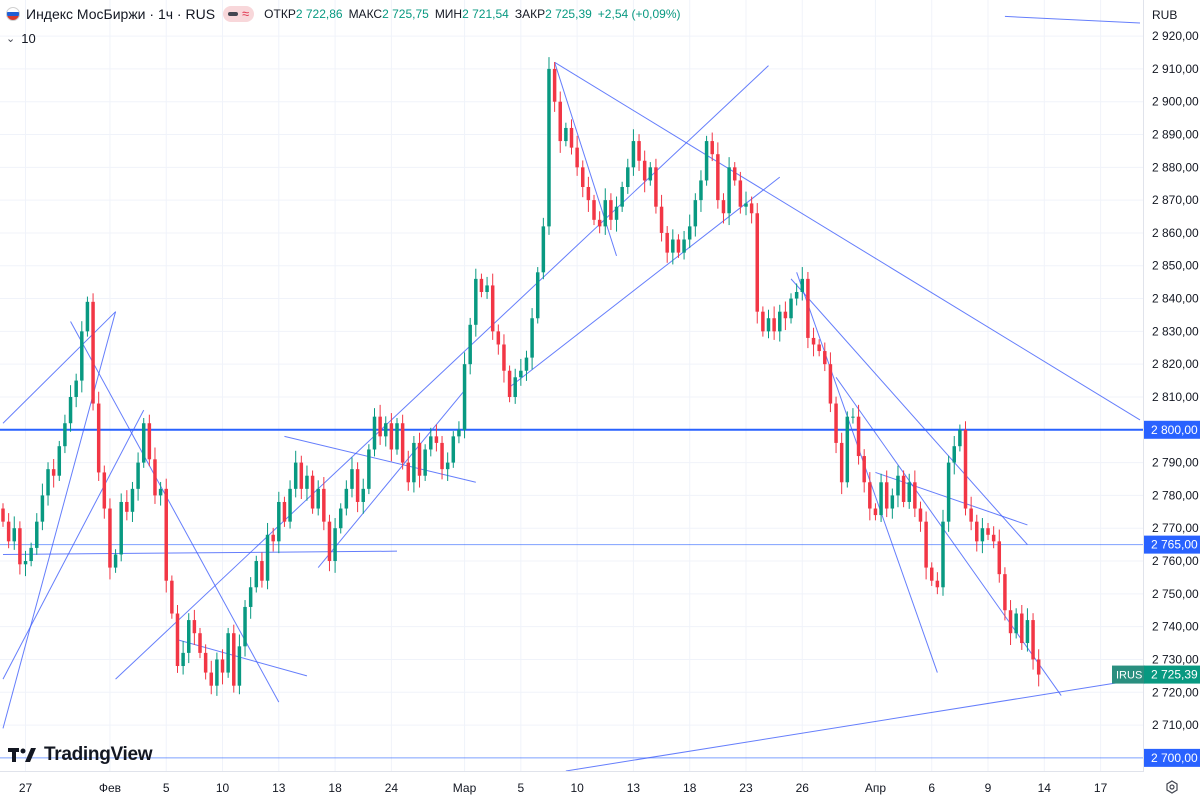  Describe the element at coordinates (121, 14) in the screenshot. I see `symbol-title: Индекс МосБиржи · 1ч · RUS` at that location.